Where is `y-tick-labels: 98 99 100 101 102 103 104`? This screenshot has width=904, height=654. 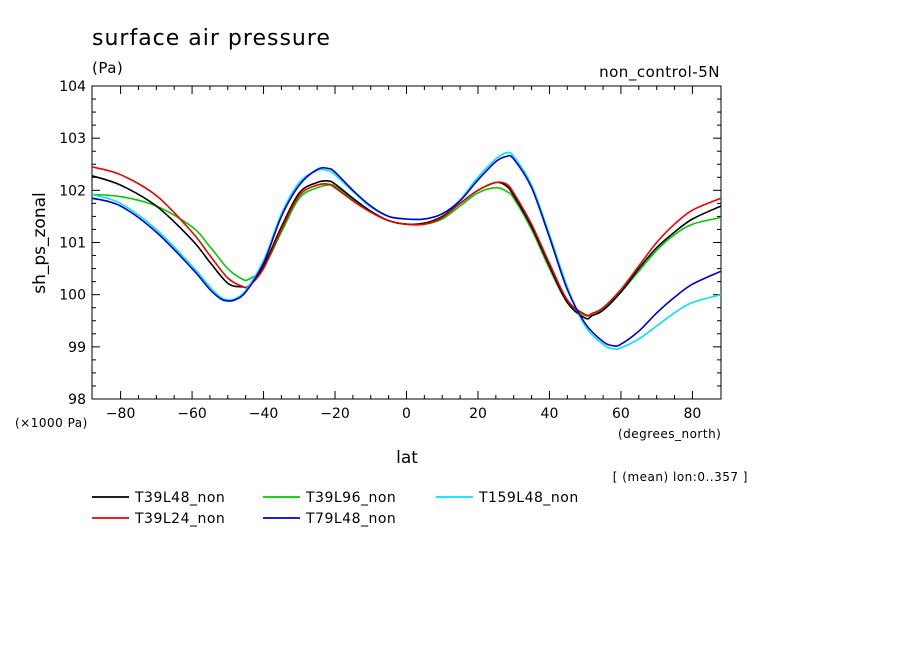 y-tick-labels: 98 99 100 101 102 103 104 is located at coordinates (72, 243).